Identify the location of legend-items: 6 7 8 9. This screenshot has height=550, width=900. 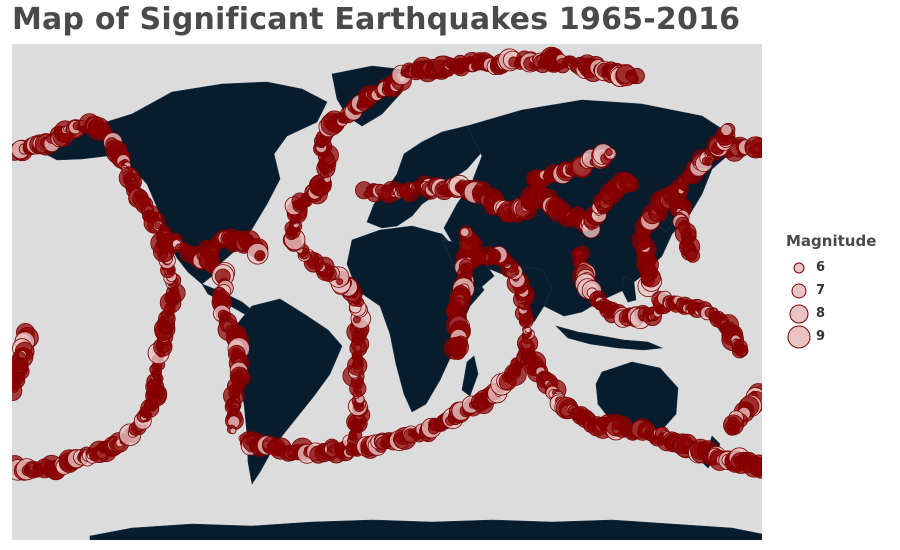
(841, 302).